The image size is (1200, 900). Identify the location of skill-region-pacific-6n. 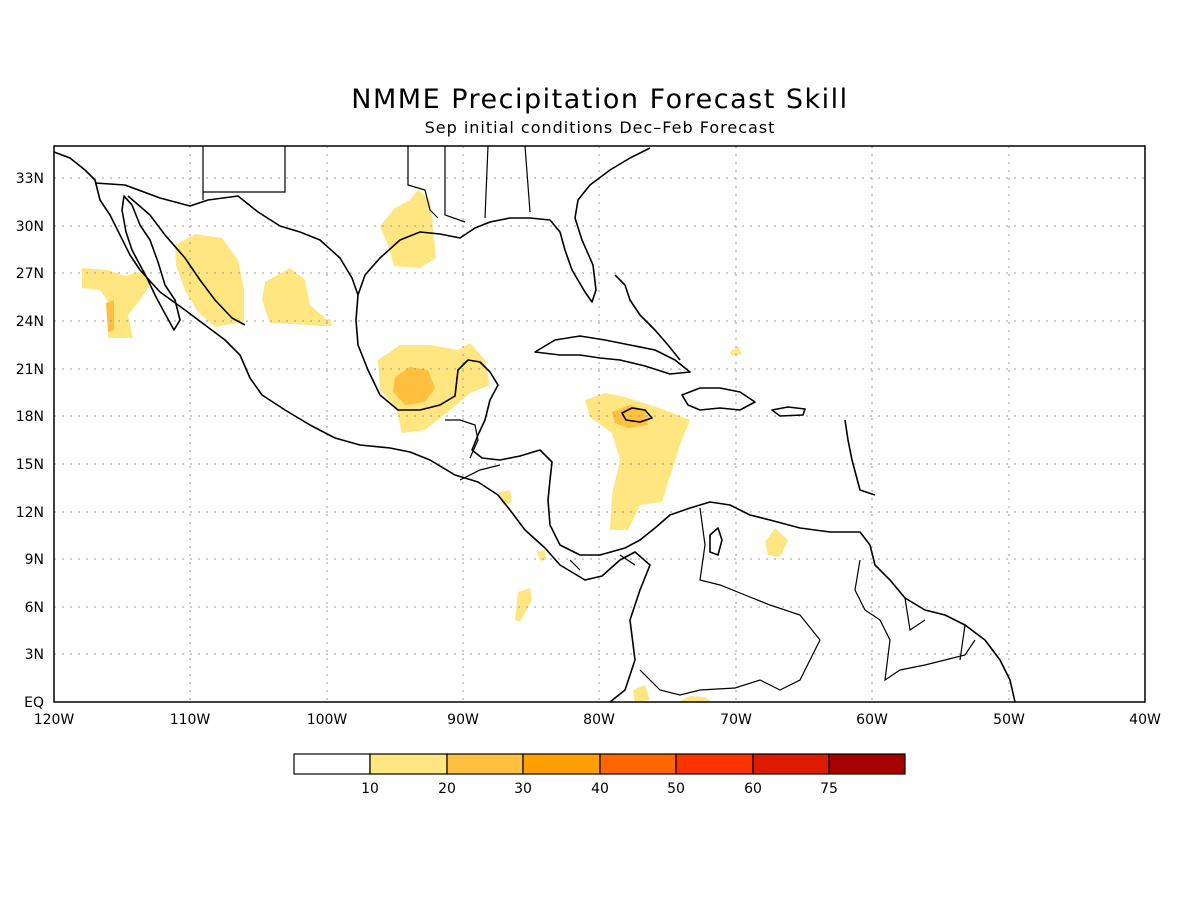
(523, 605).